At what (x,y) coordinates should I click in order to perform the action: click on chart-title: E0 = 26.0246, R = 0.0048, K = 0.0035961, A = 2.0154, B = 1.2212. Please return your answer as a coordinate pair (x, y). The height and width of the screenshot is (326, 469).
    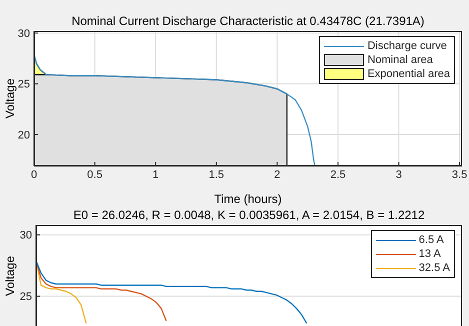
    Looking at the image, I should click on (249, 215).